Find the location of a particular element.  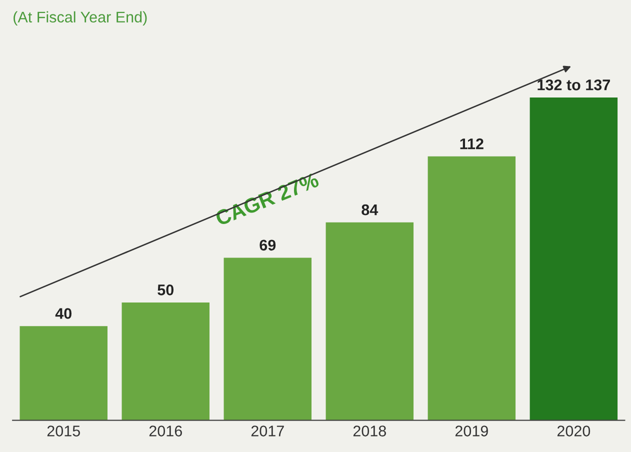

x-tick-label: 2016 is located at coordinates (165, 431).